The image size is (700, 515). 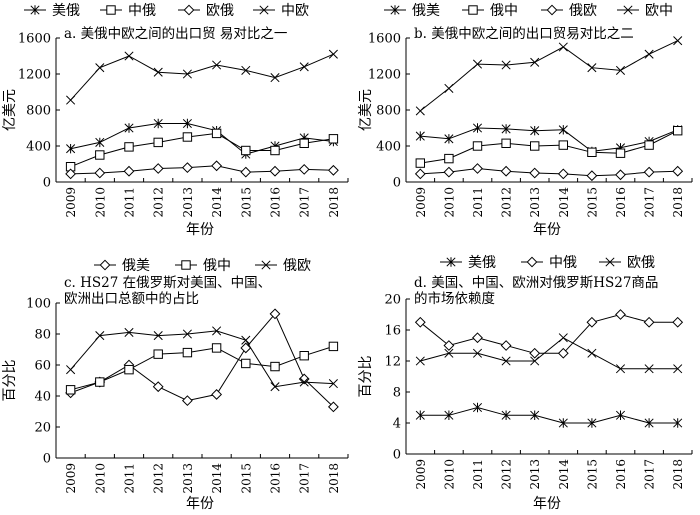 What do you see at coordinates (468, 263) in the screenshot?
I see `legend-entry: 美俄` at bounding box center [468, 263].